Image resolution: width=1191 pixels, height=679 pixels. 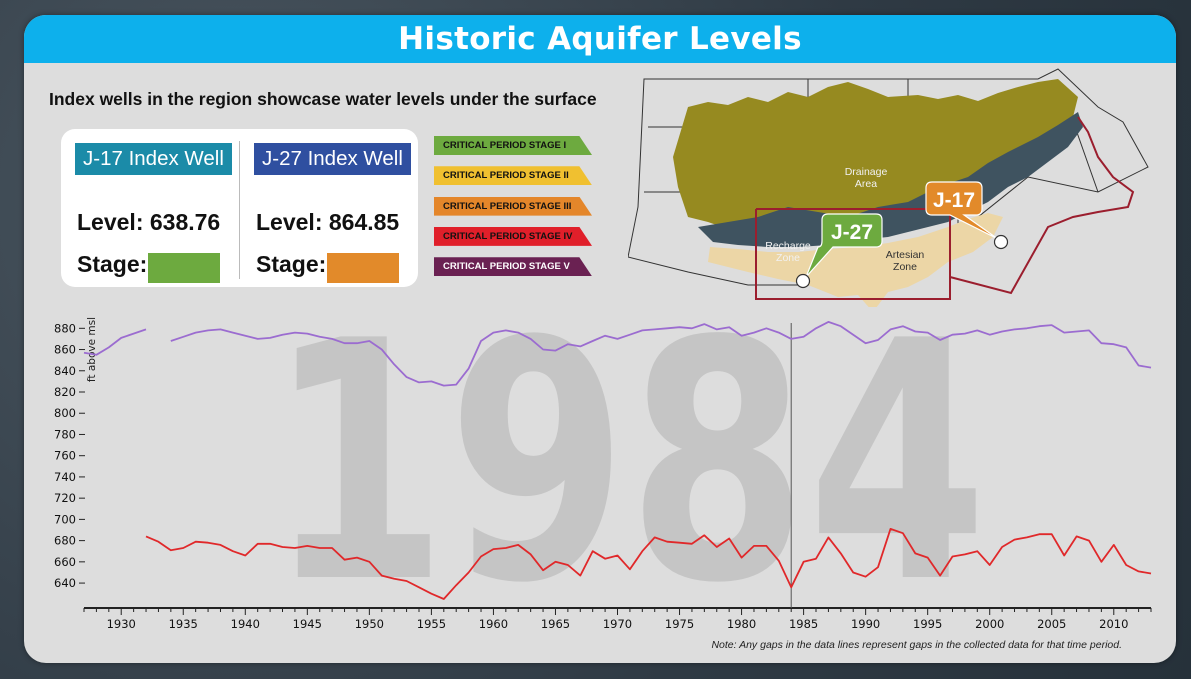 I want to click on y-axis: 640 660 680 700 720 740 760 780 800 820 840 860 880, so click(x=69, y=455).